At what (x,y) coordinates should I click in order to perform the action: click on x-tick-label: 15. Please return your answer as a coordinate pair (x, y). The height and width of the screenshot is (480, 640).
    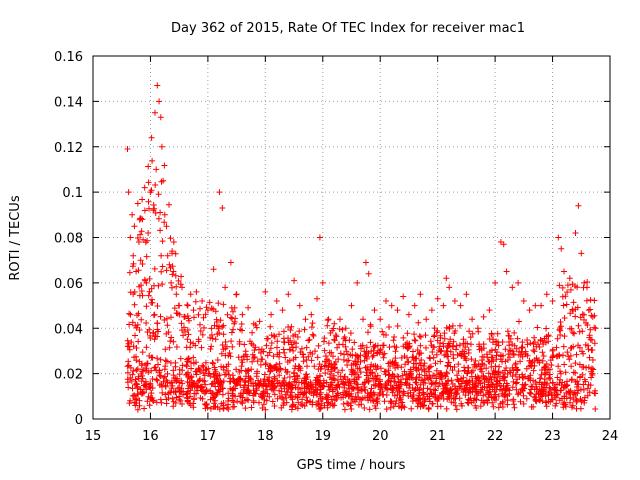
    Looking at the image, I should click on (93, 436).